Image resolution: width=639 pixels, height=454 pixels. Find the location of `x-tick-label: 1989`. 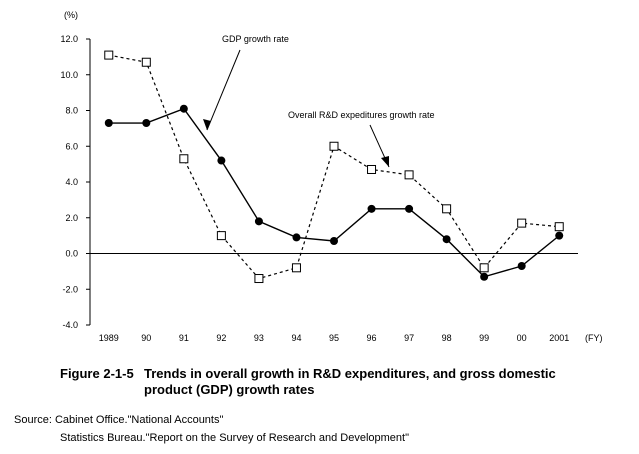

x-tick-label: 1989 is located at coordinates (109, 338).